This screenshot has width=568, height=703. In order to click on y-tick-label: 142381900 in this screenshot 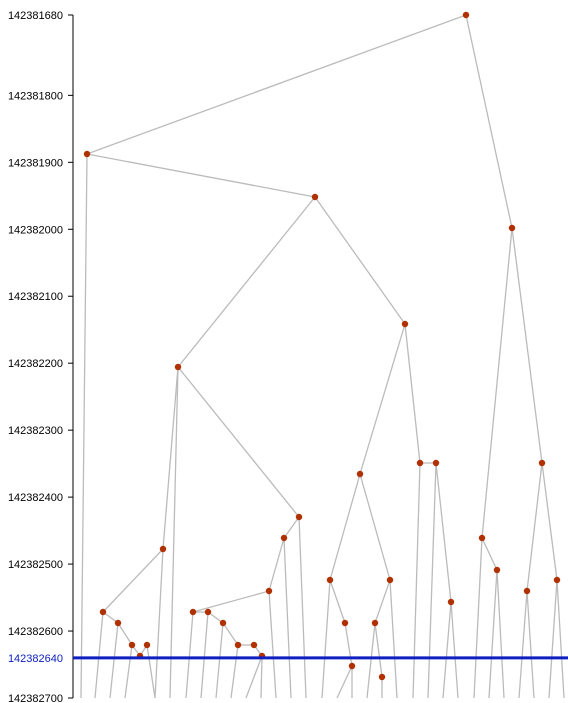, I will do `click(35, 163)`.